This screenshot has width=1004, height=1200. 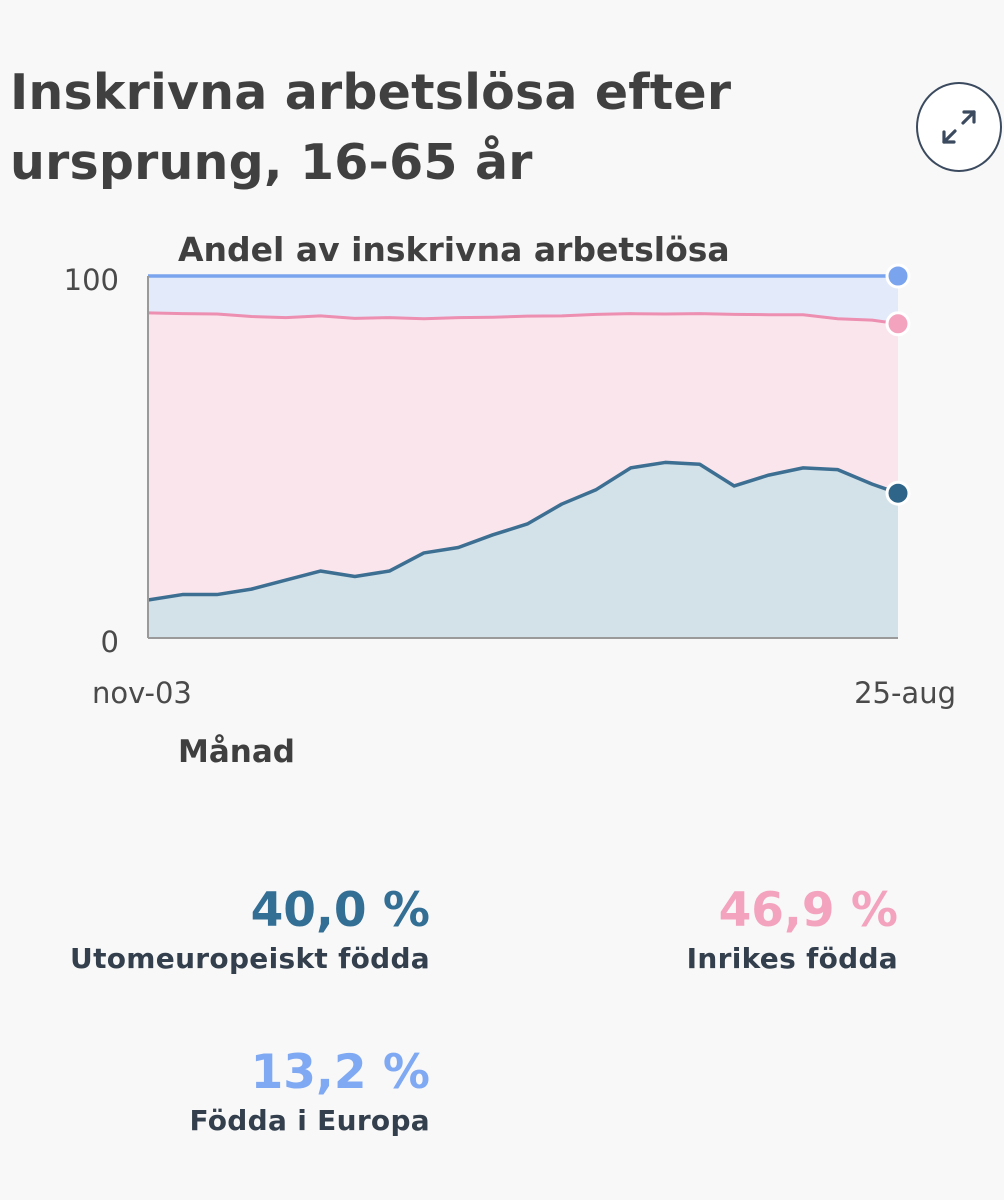 What do you see at coordinates (523, 318) in the screenshot?
I see `line-inrikes-fodda` at bounding box center [523, 318].